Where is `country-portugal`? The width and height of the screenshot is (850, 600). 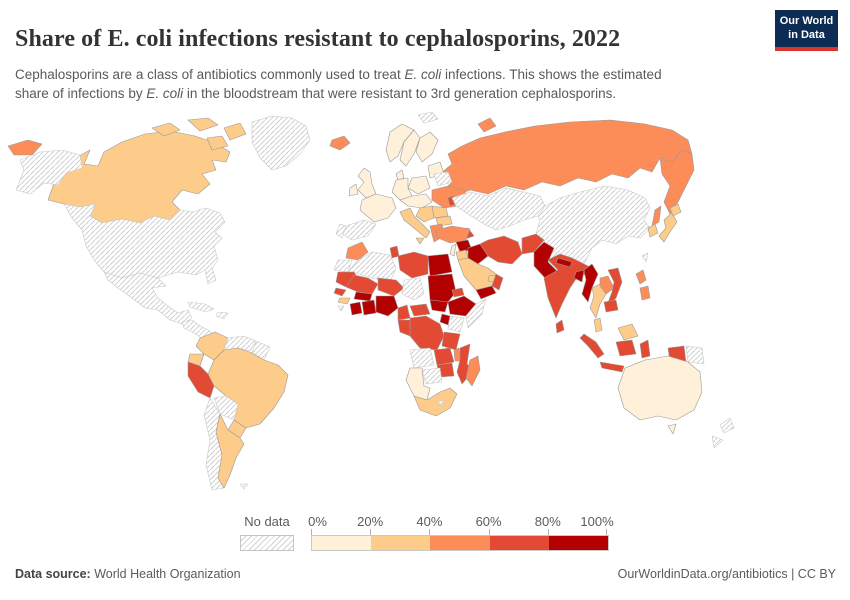 country-portugal is located at coordinates (341, 231).